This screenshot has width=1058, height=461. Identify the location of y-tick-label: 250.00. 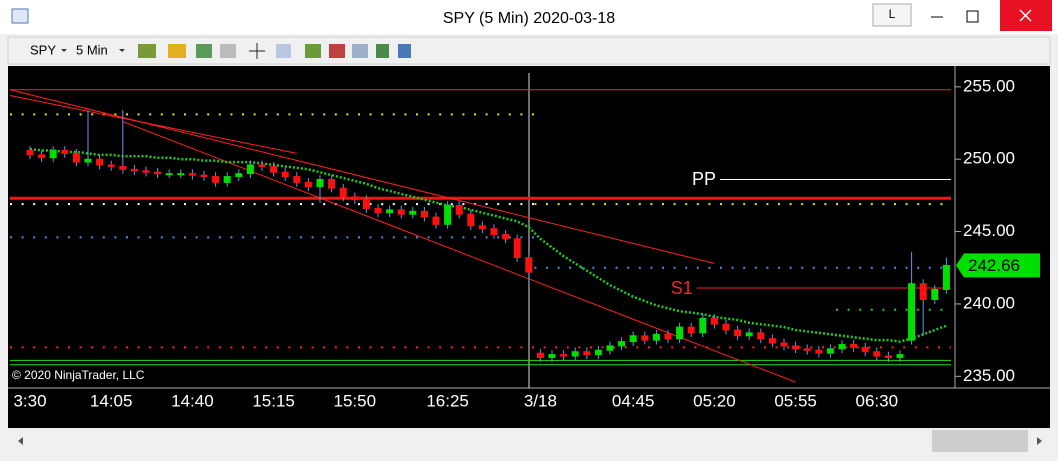
(989, 158).